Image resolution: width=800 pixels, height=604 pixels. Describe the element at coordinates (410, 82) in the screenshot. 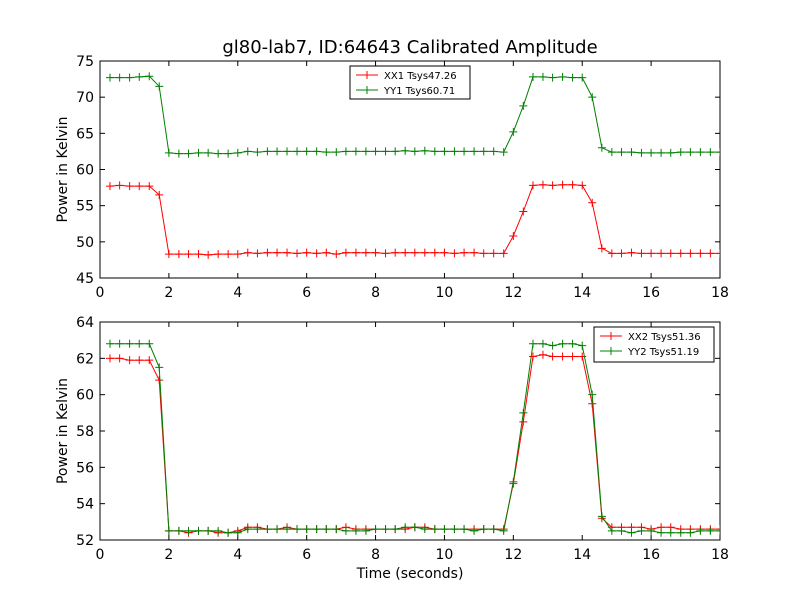

I see `chart-legend: XX1 Tsys47.26 YY1 Tsys60.71` at that location.